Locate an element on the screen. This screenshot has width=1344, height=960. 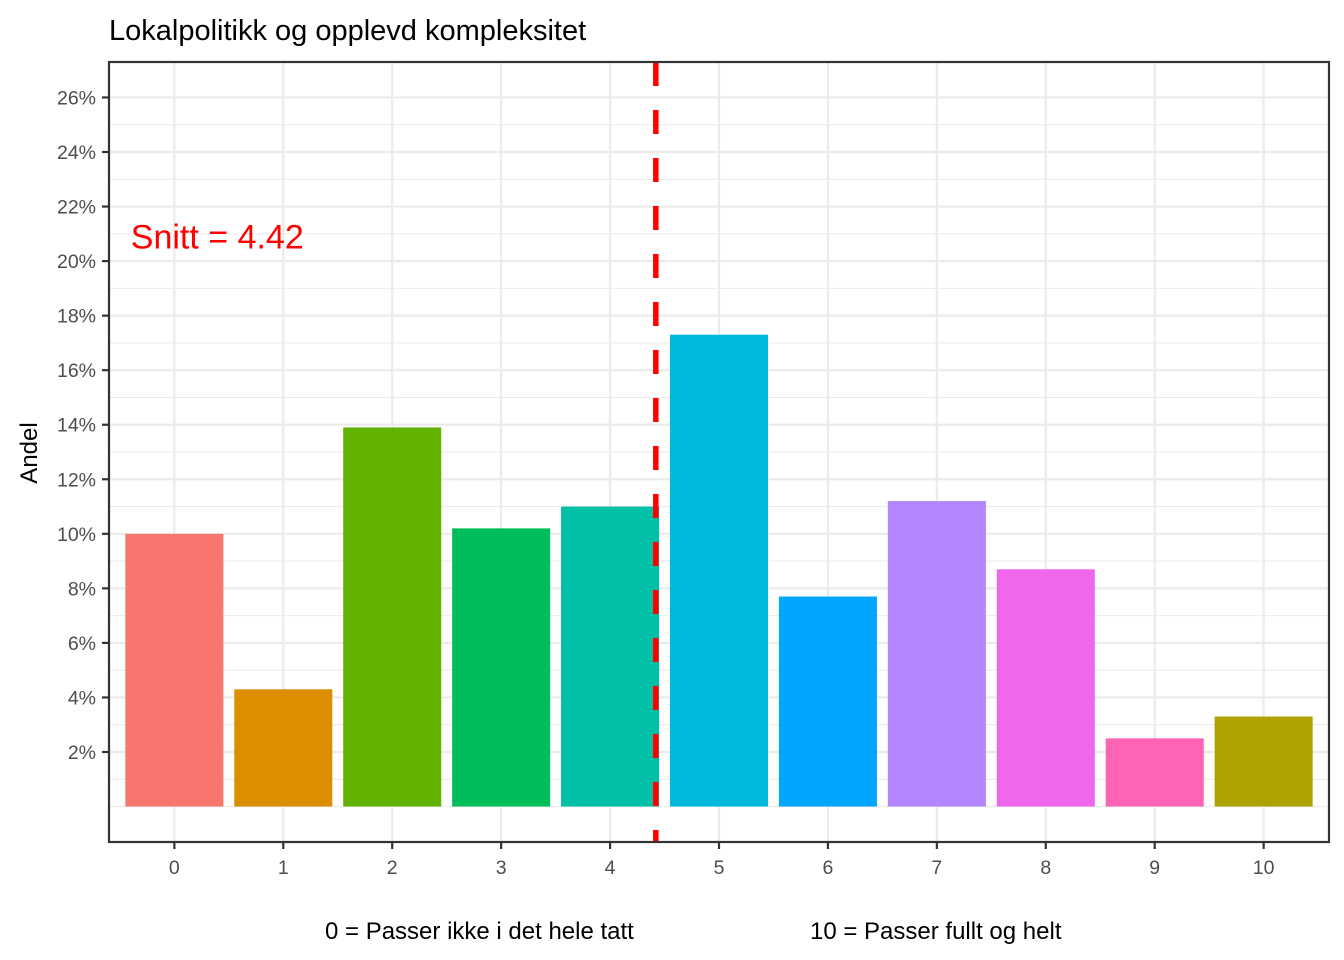
y-tick-label: 4% is located at coordinates (82, 698).